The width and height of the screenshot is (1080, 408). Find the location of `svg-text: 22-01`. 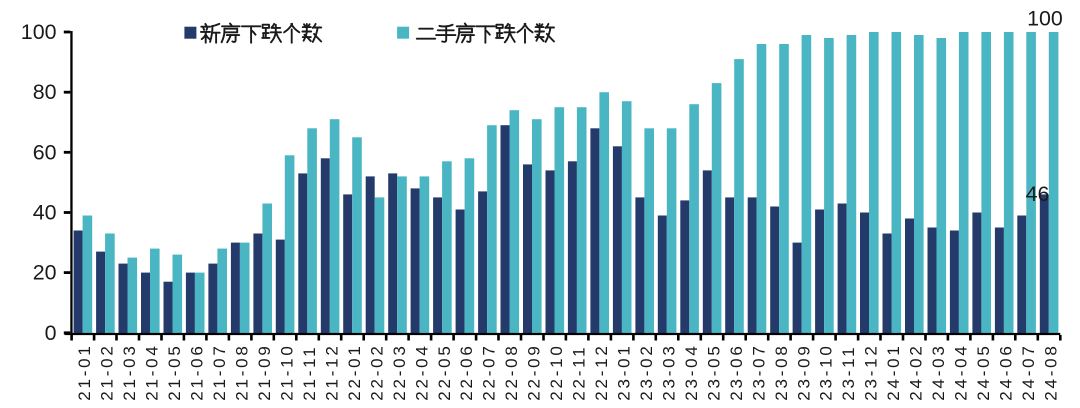

svg-text: 22-01 is located at coordinates (354, 371).